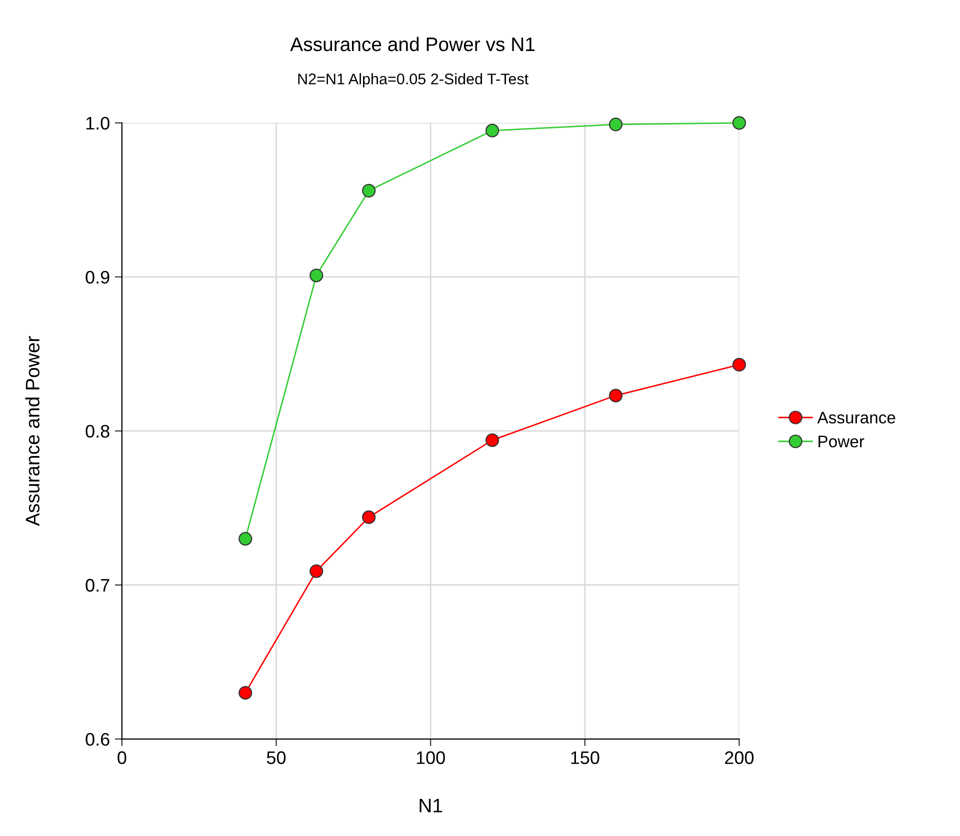 The width and height of the screenshot is (960, 836). What do you see at coordinates (122, 757) in the screenshot?
I see `x-tick-label: 0` at bounding box center [122, 757].